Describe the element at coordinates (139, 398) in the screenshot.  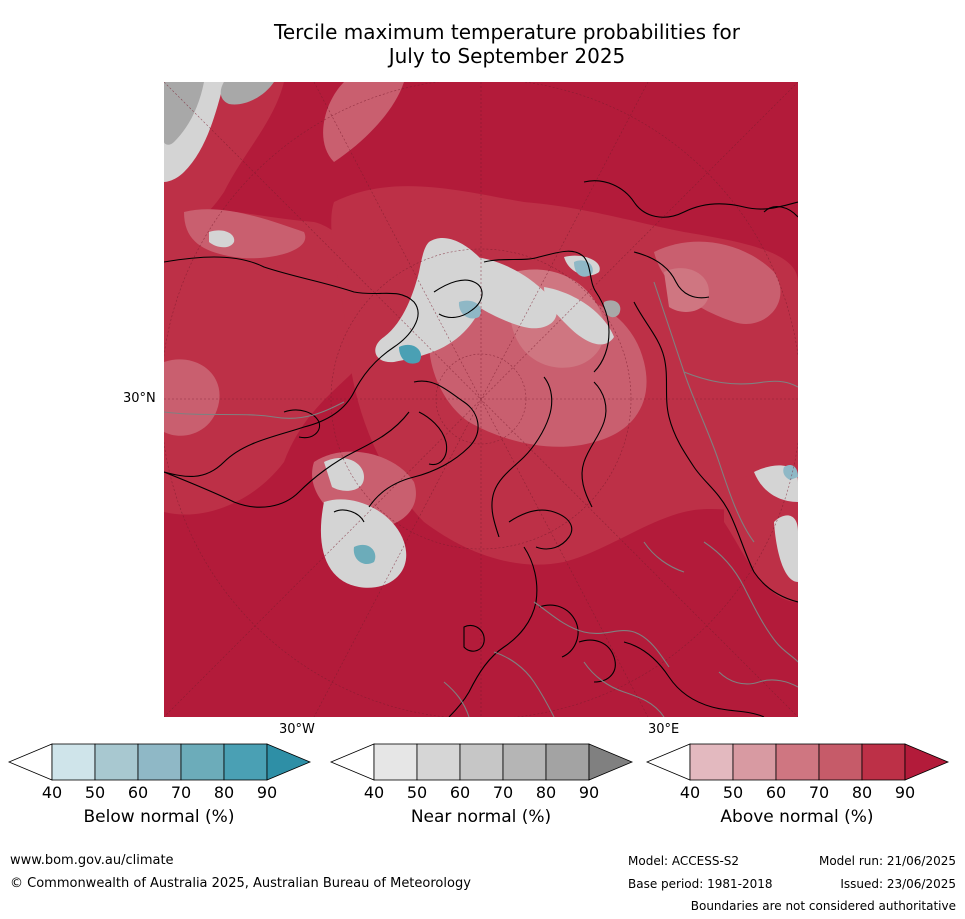
I see `latitude-label-30n: 30°N` at that location.